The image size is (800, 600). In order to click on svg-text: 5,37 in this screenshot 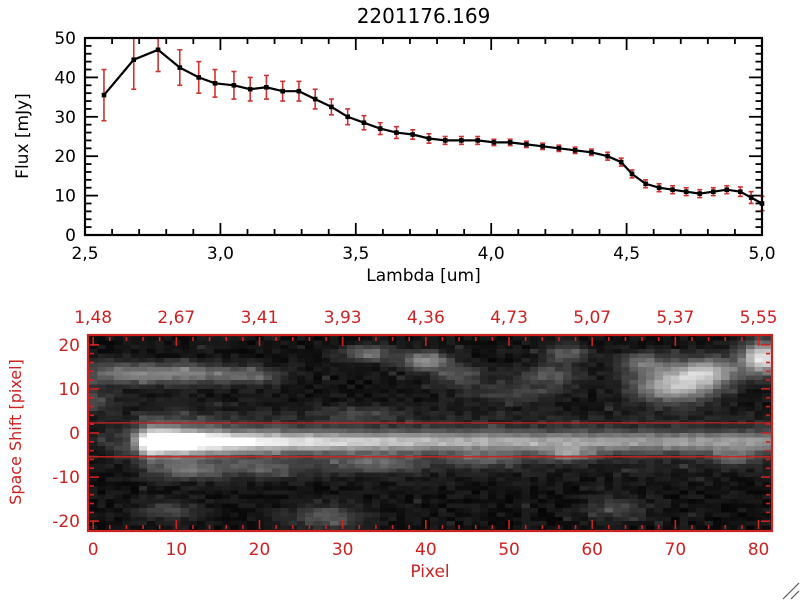, I will do `click(675, 318)`.